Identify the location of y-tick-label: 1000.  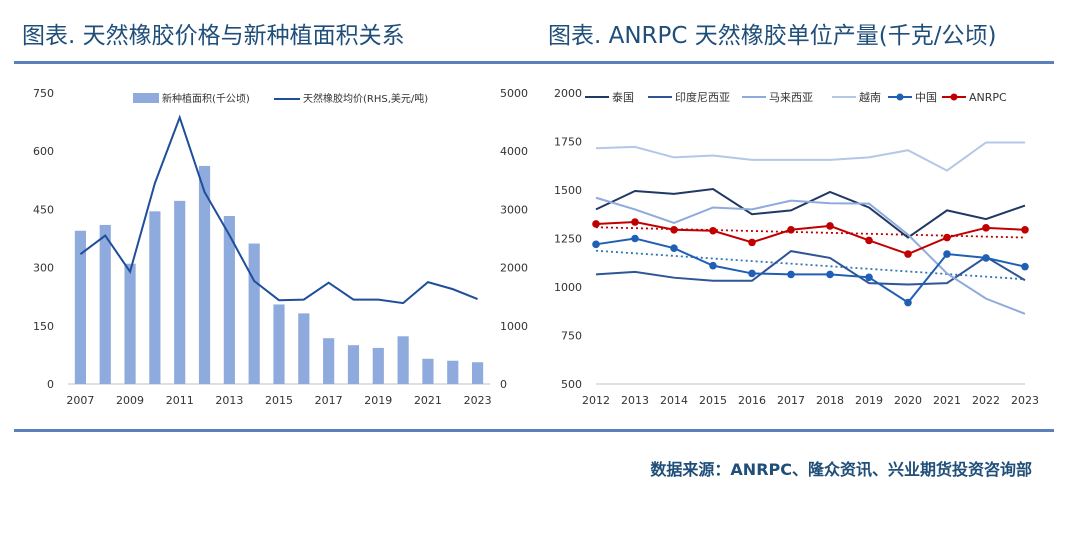
(568, 287).